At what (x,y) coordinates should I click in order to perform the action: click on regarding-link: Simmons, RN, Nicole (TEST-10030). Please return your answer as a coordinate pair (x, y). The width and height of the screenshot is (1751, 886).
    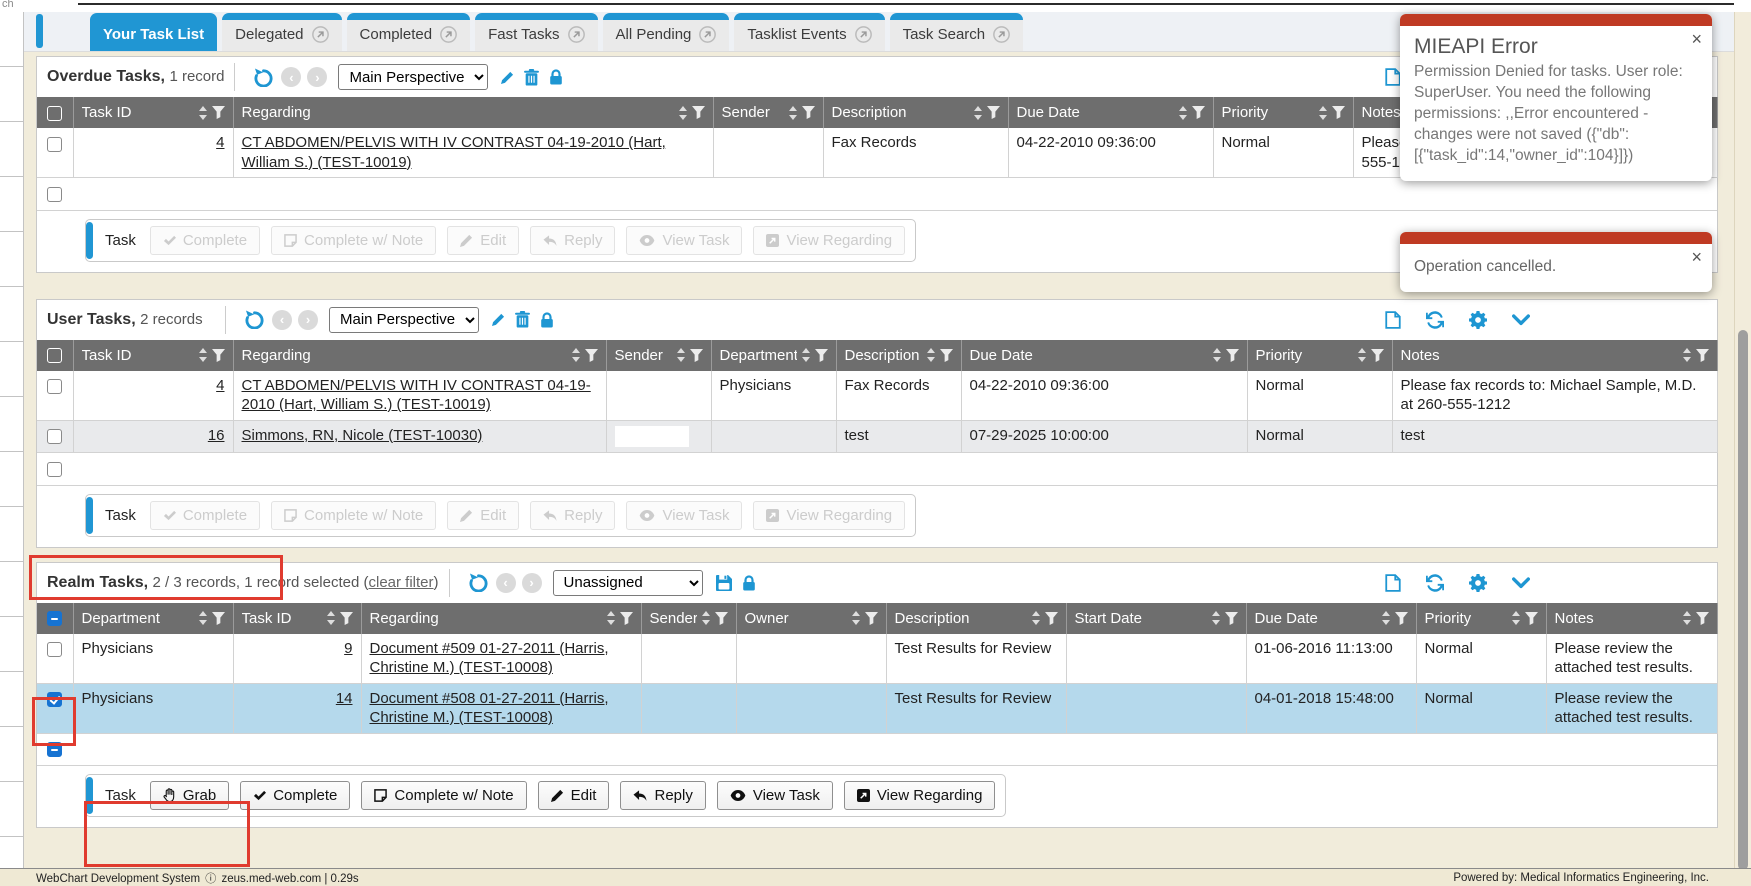
    Looking at the image, I should click on (362, 435).